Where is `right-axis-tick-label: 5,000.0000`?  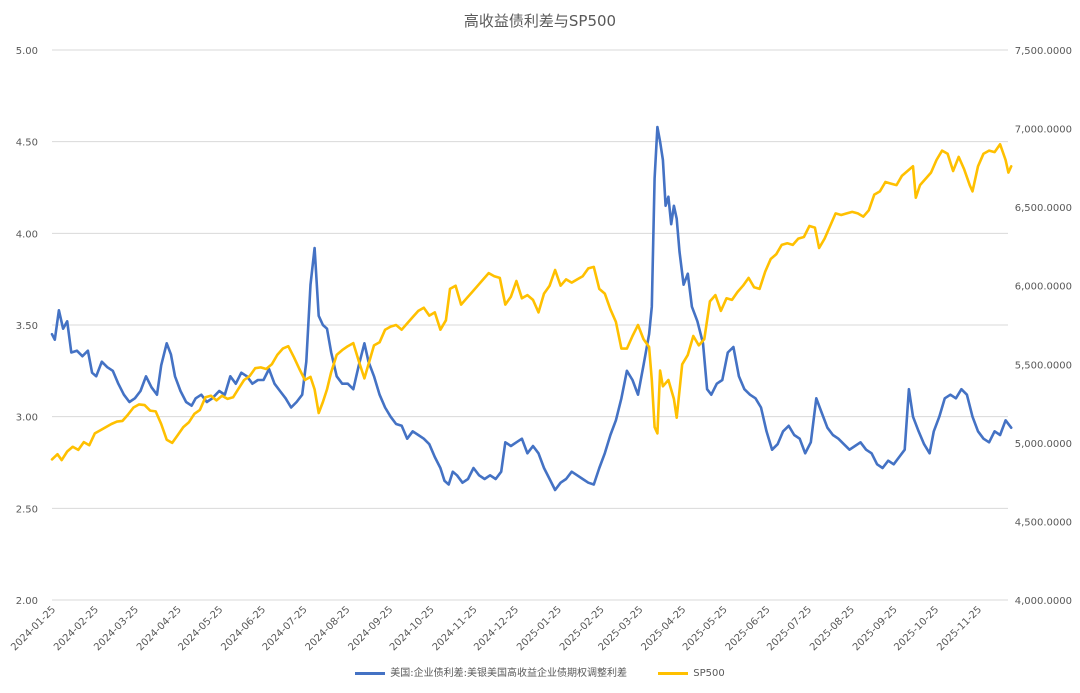 right-axis-tick-label: 5,000.0000 is located at coordinates (1043, 444).